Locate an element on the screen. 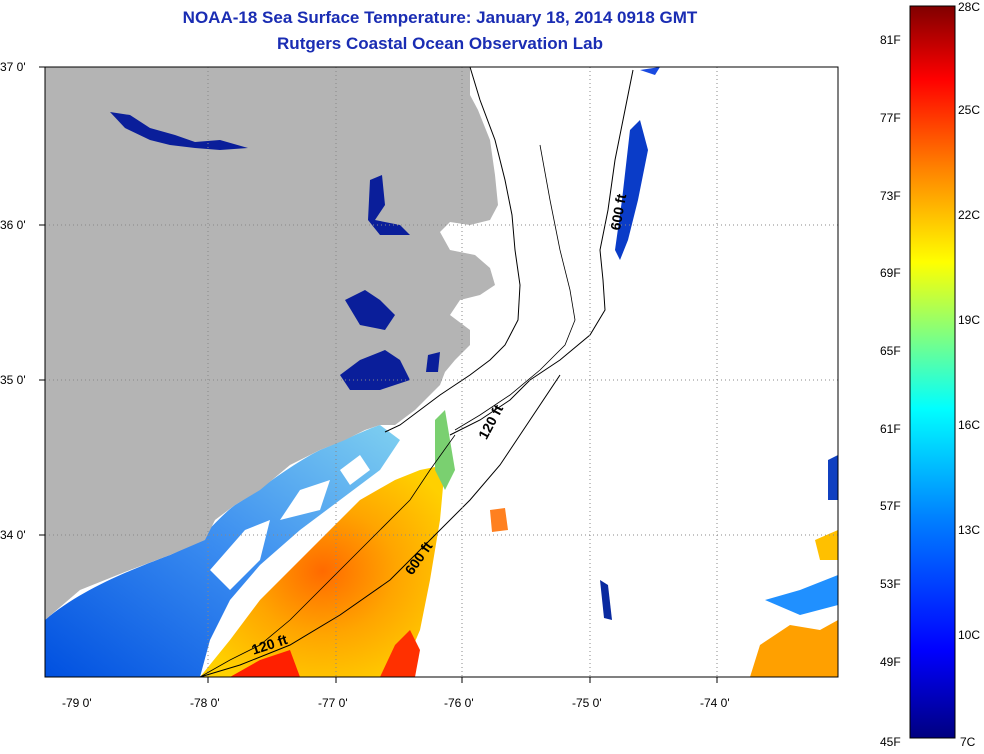 The height and width of the screenshot is (754, 984). contour-600ft-north-line is located at coordinates (541, 252).